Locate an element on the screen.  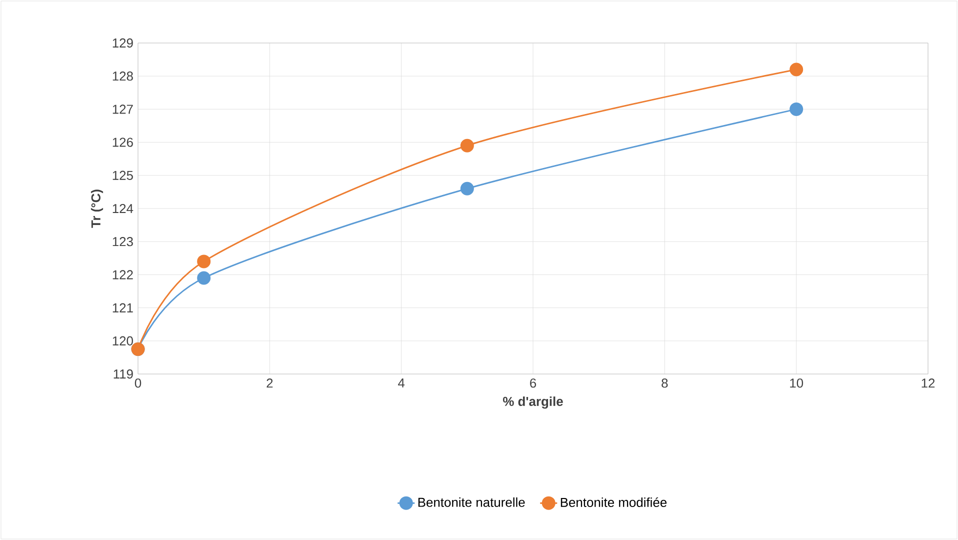
y-tick-label: 129 is located at coordinates (122, 43).